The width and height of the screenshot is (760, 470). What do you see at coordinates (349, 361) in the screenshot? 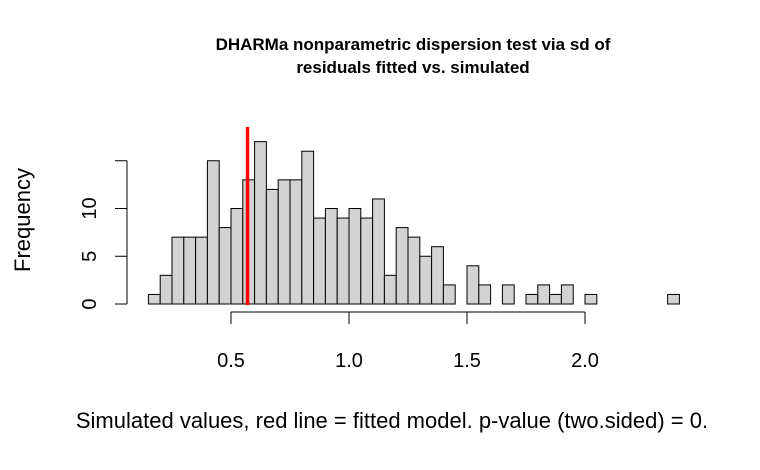
I see `x-tick-label: 1.0` at bounding box center [349, 361].